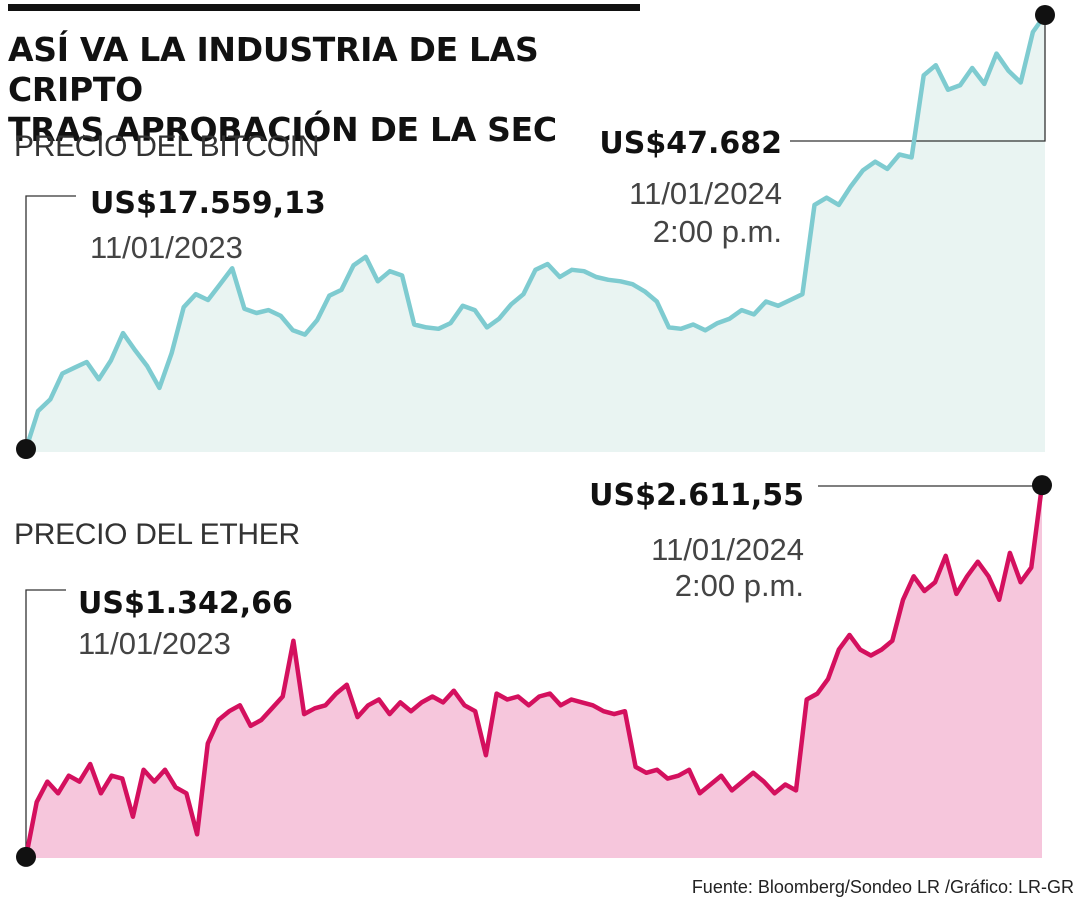  I want to click on ether-start-leader, so click(45, 719).